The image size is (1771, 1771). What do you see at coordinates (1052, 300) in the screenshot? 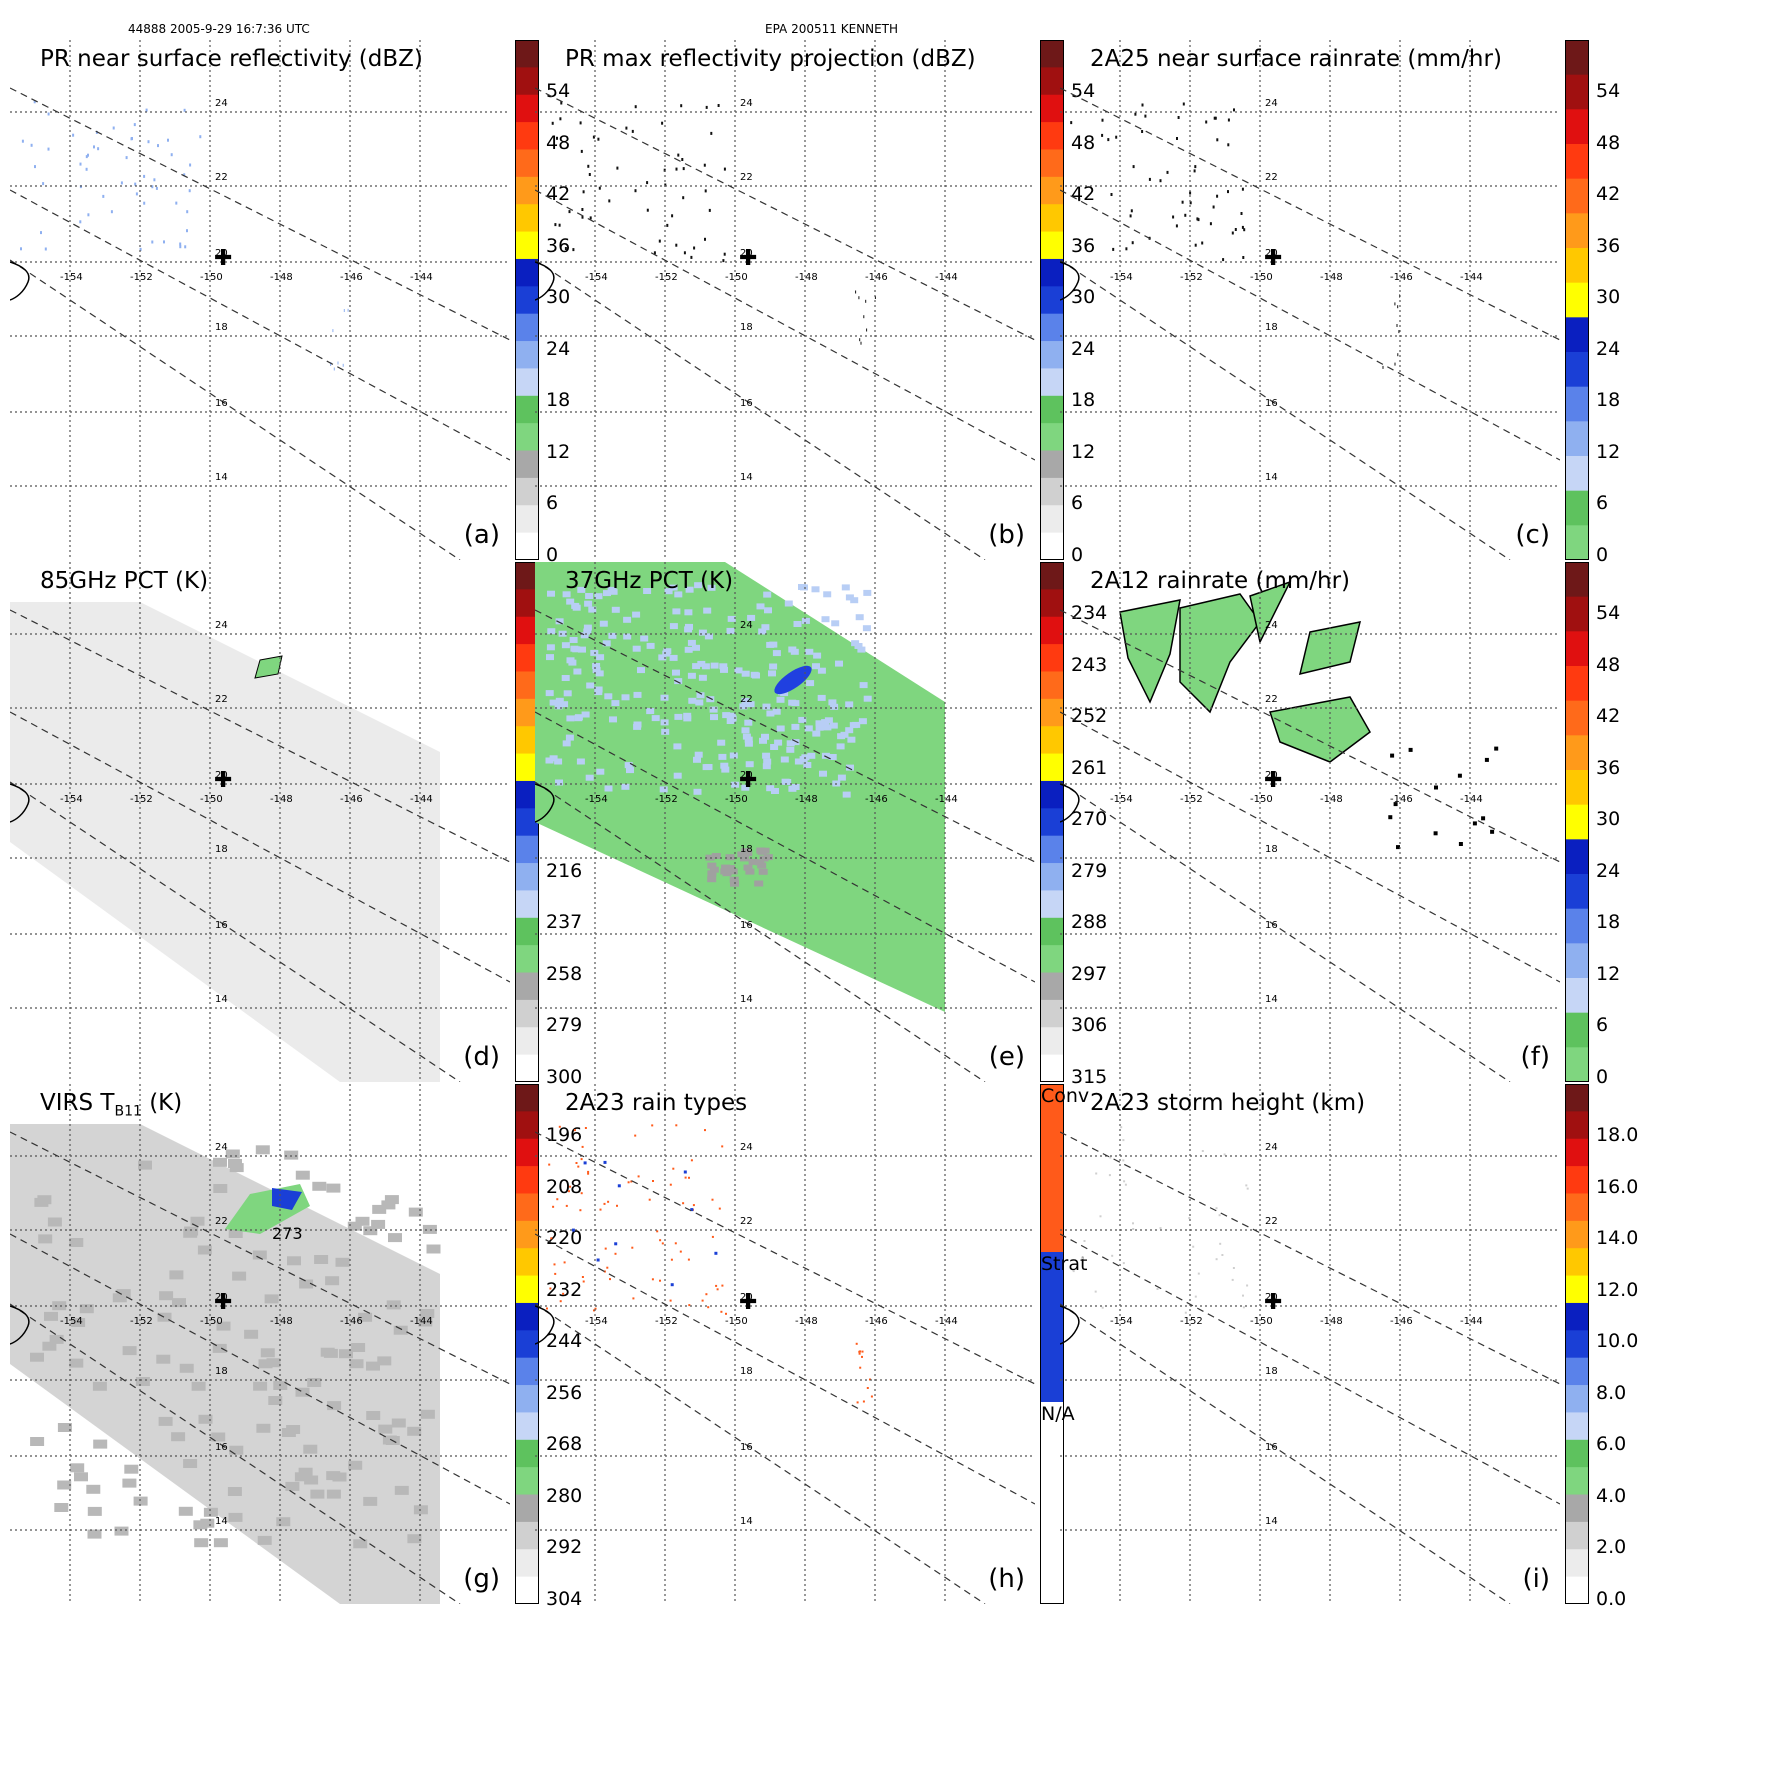
I see `colorbar-border` at bounding box center [1052, 300].